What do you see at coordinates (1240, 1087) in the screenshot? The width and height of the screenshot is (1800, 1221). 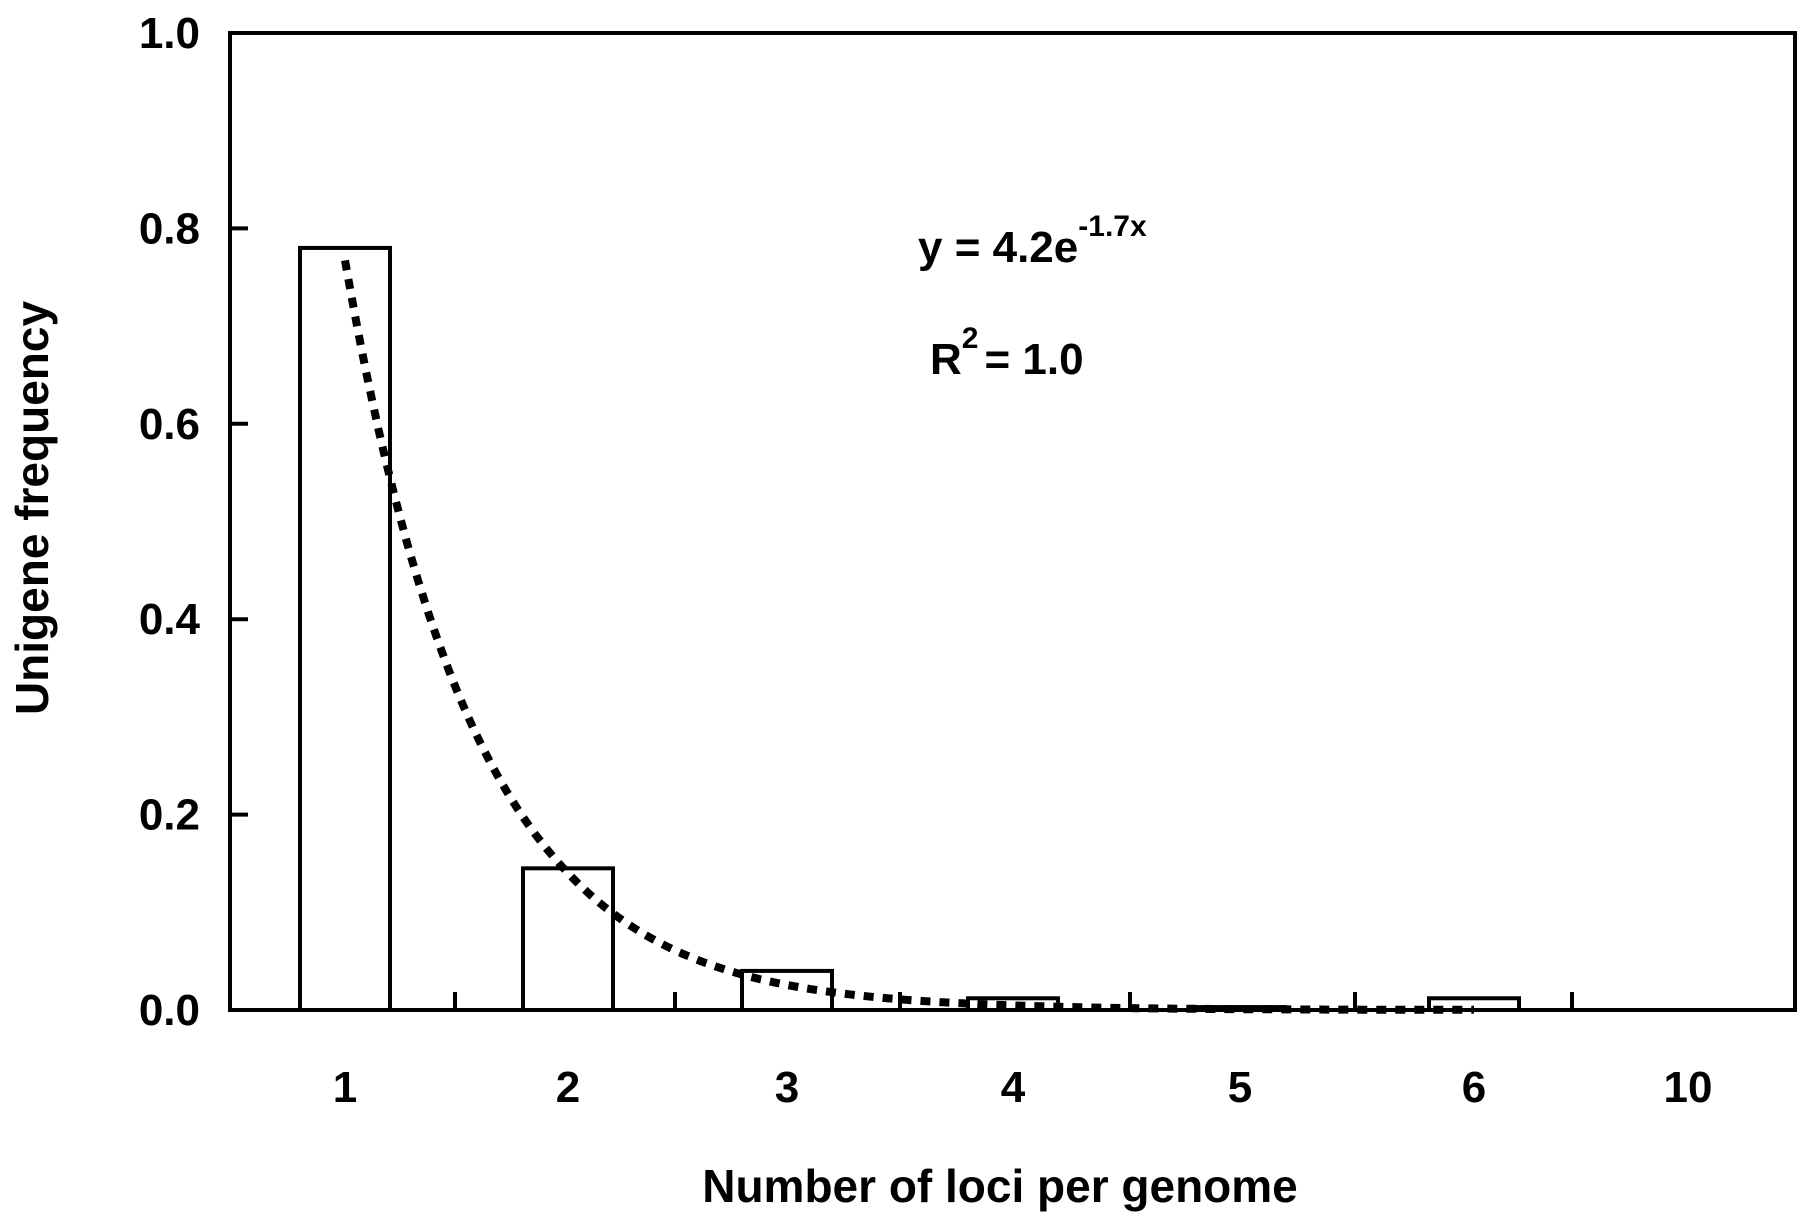 I see `x-tick-label: 5` at bounding box center [1240, 1087].